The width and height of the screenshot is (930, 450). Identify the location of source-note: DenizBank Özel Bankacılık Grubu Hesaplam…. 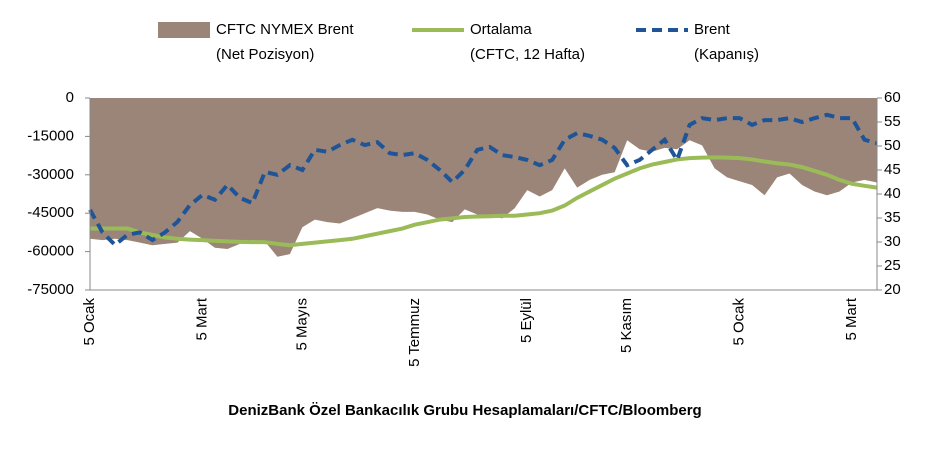
(464, 410).